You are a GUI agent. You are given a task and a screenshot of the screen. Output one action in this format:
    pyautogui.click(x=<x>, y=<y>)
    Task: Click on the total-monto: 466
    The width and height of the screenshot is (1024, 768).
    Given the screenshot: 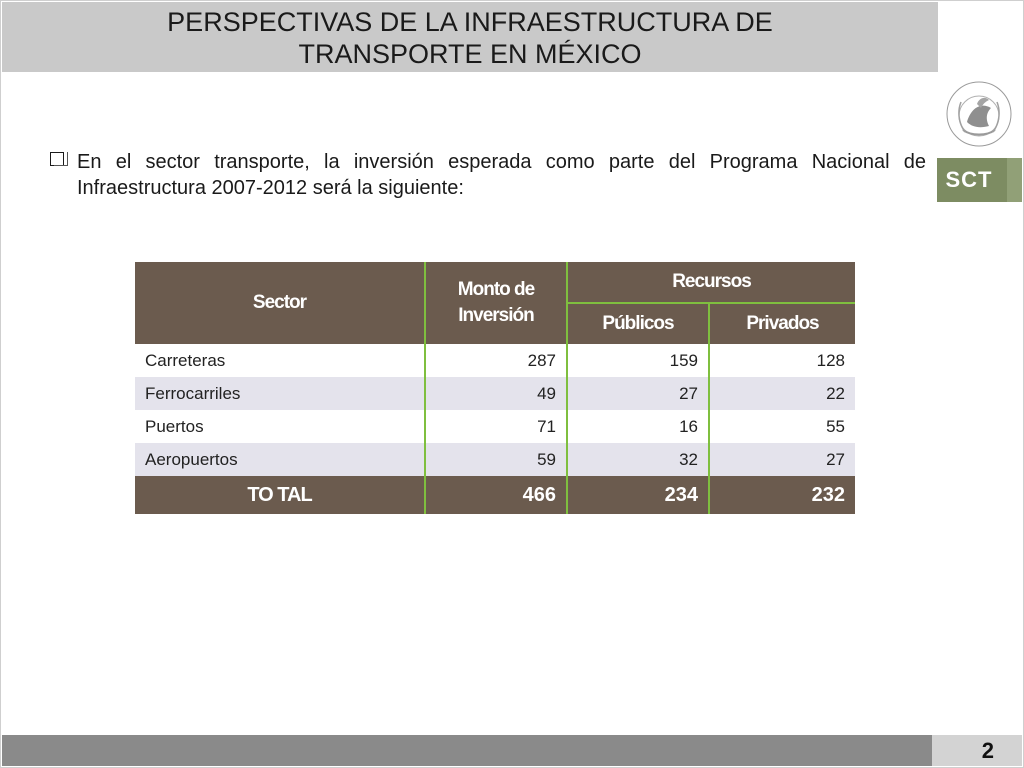 What is the action you would take?
    pyautogui.click(x=496, y=495)
    